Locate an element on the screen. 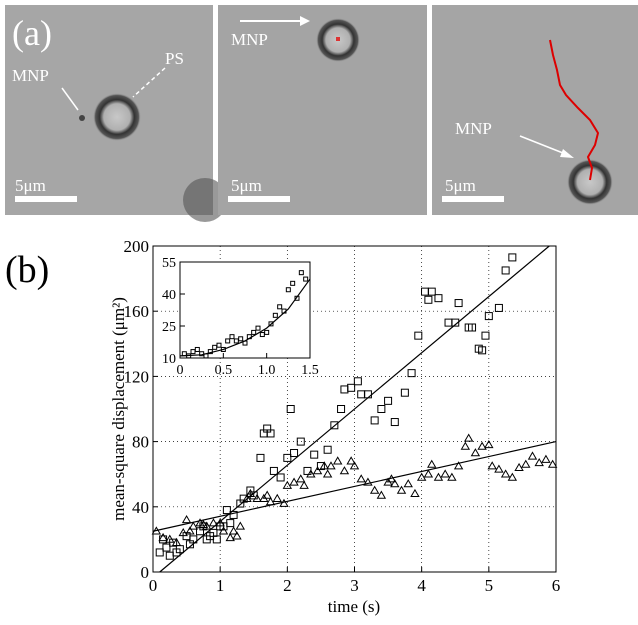 The height and width of the screenshot is (625, 638). x-tick-label: 5 is located at coordinates (489, 585).